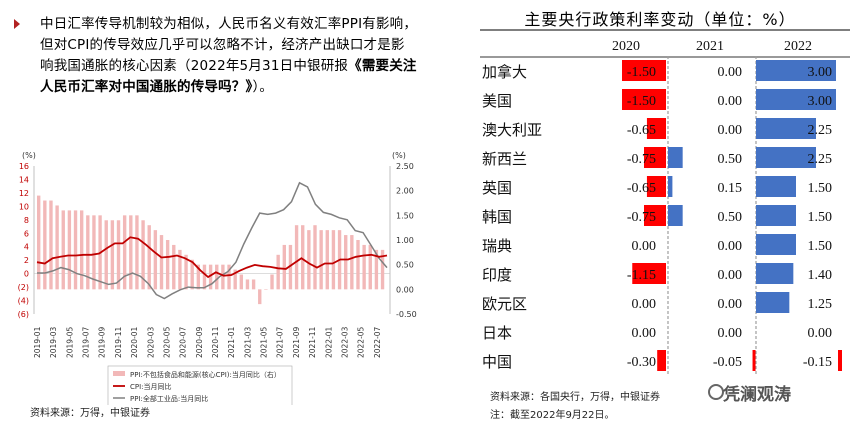  Describe the element at coordinates (817, 362) in the screenshot. I see `rate-value: -0.15` at that location.